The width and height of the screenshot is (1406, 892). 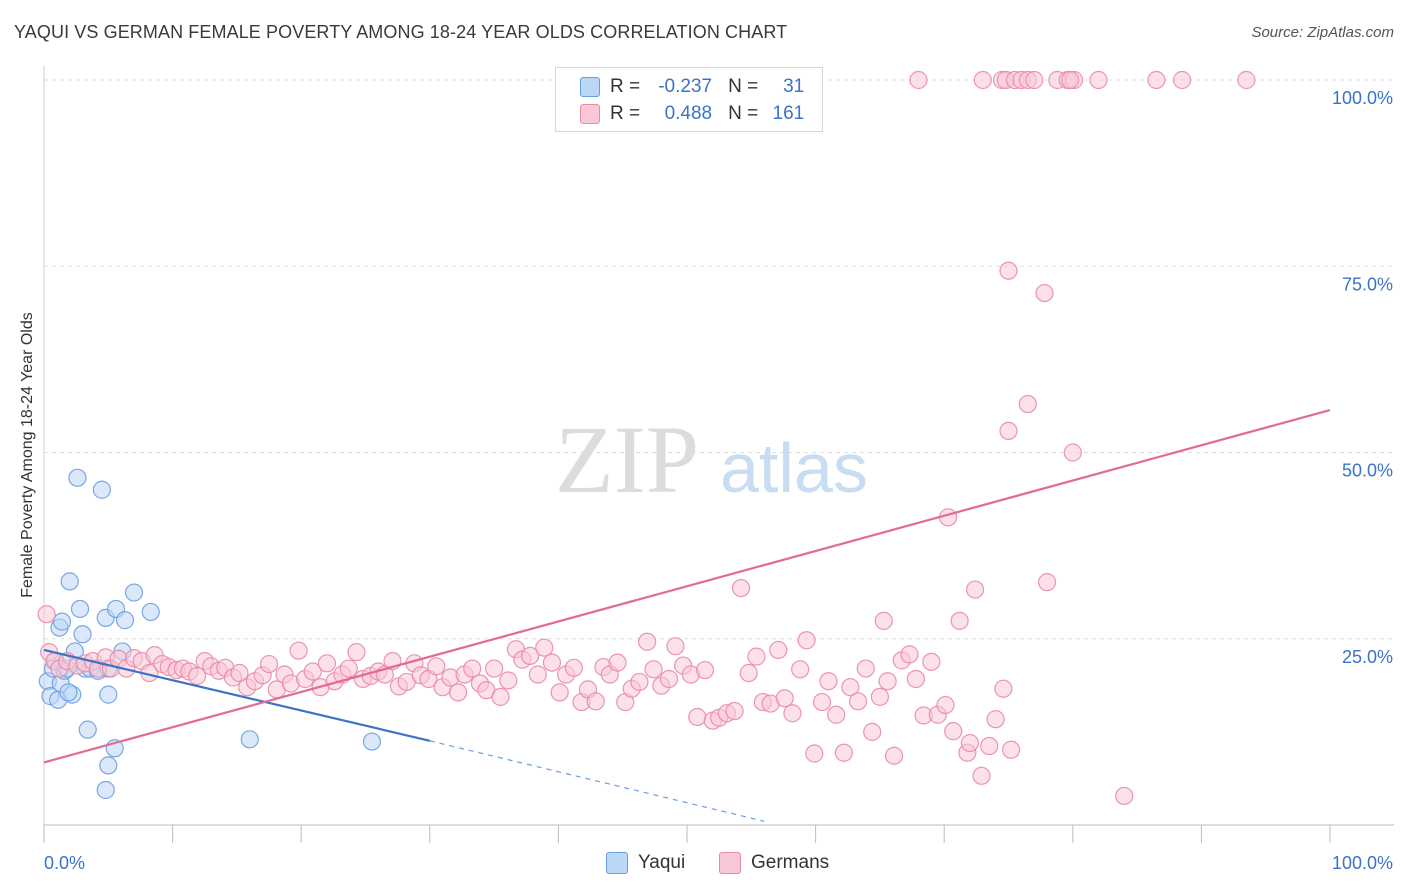 What do you see at coordinates (627, 459) in the screenshot?
I see `watermark-zip: ZIP` at bounding box center [627, 459].